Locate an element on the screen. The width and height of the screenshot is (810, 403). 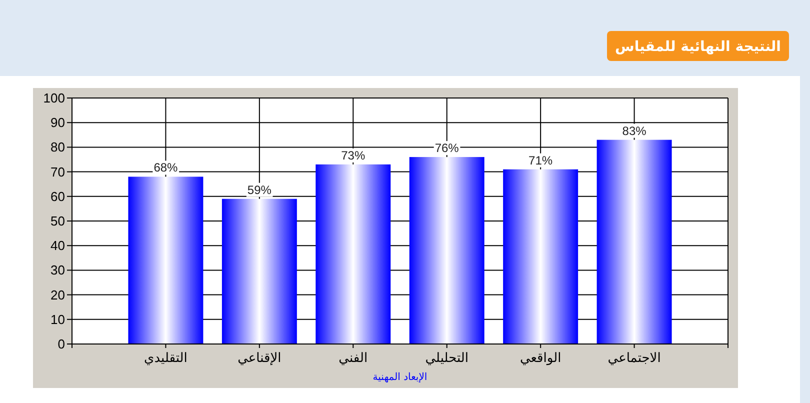
y-tick-label: 90 is located at coordinates (57, 122).